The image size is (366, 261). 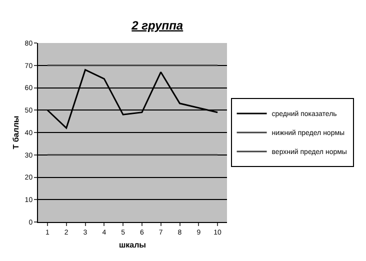 I want to click on y-axis-title: Т баллы, so click(x=16, y=133).